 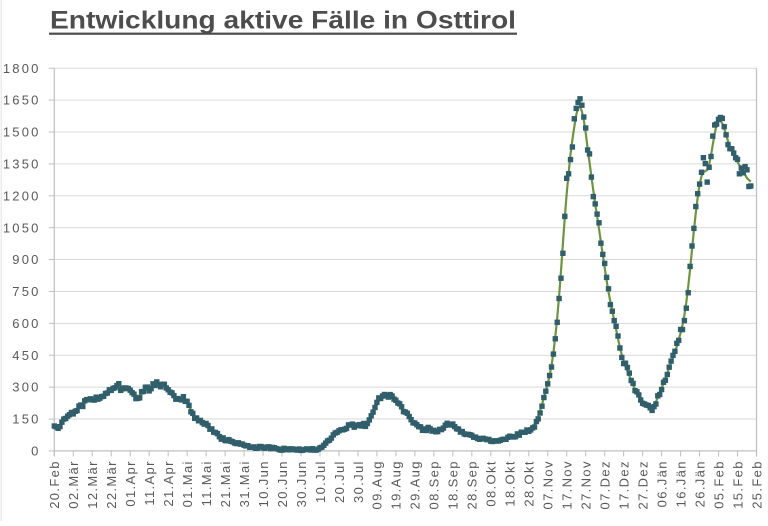 I want to click on svg-text: 16.Jän, so click(x=680, y=483).